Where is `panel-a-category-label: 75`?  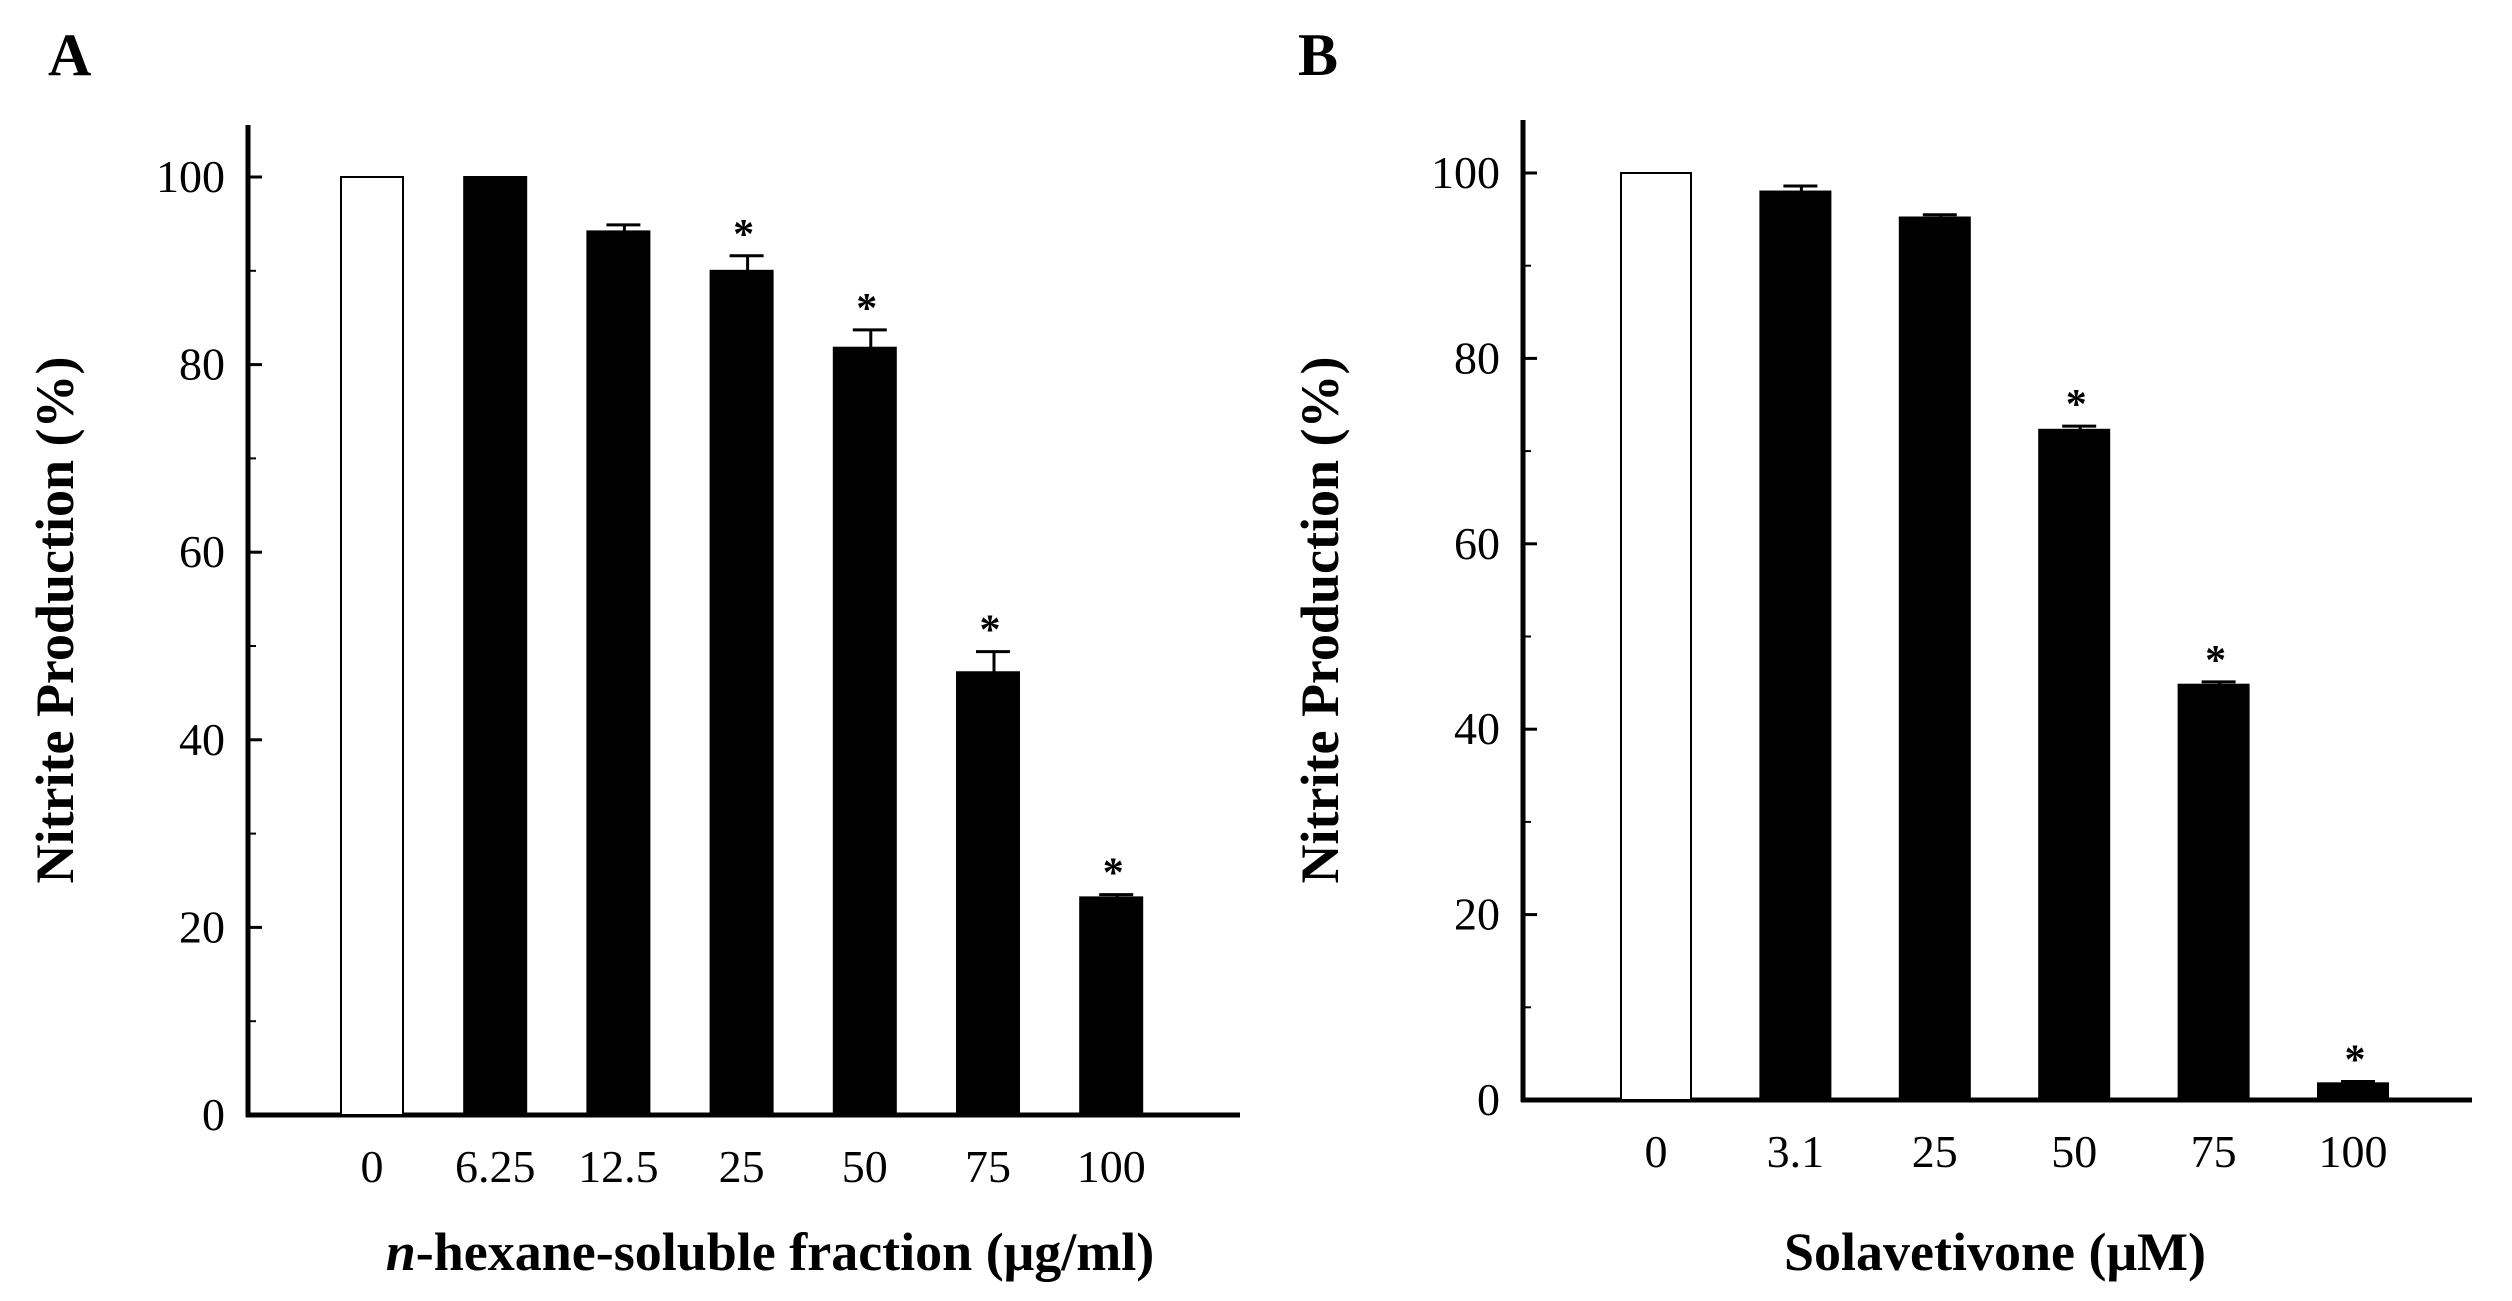
panel-a-category-label: 75 is located at coordinates (988, 1166).